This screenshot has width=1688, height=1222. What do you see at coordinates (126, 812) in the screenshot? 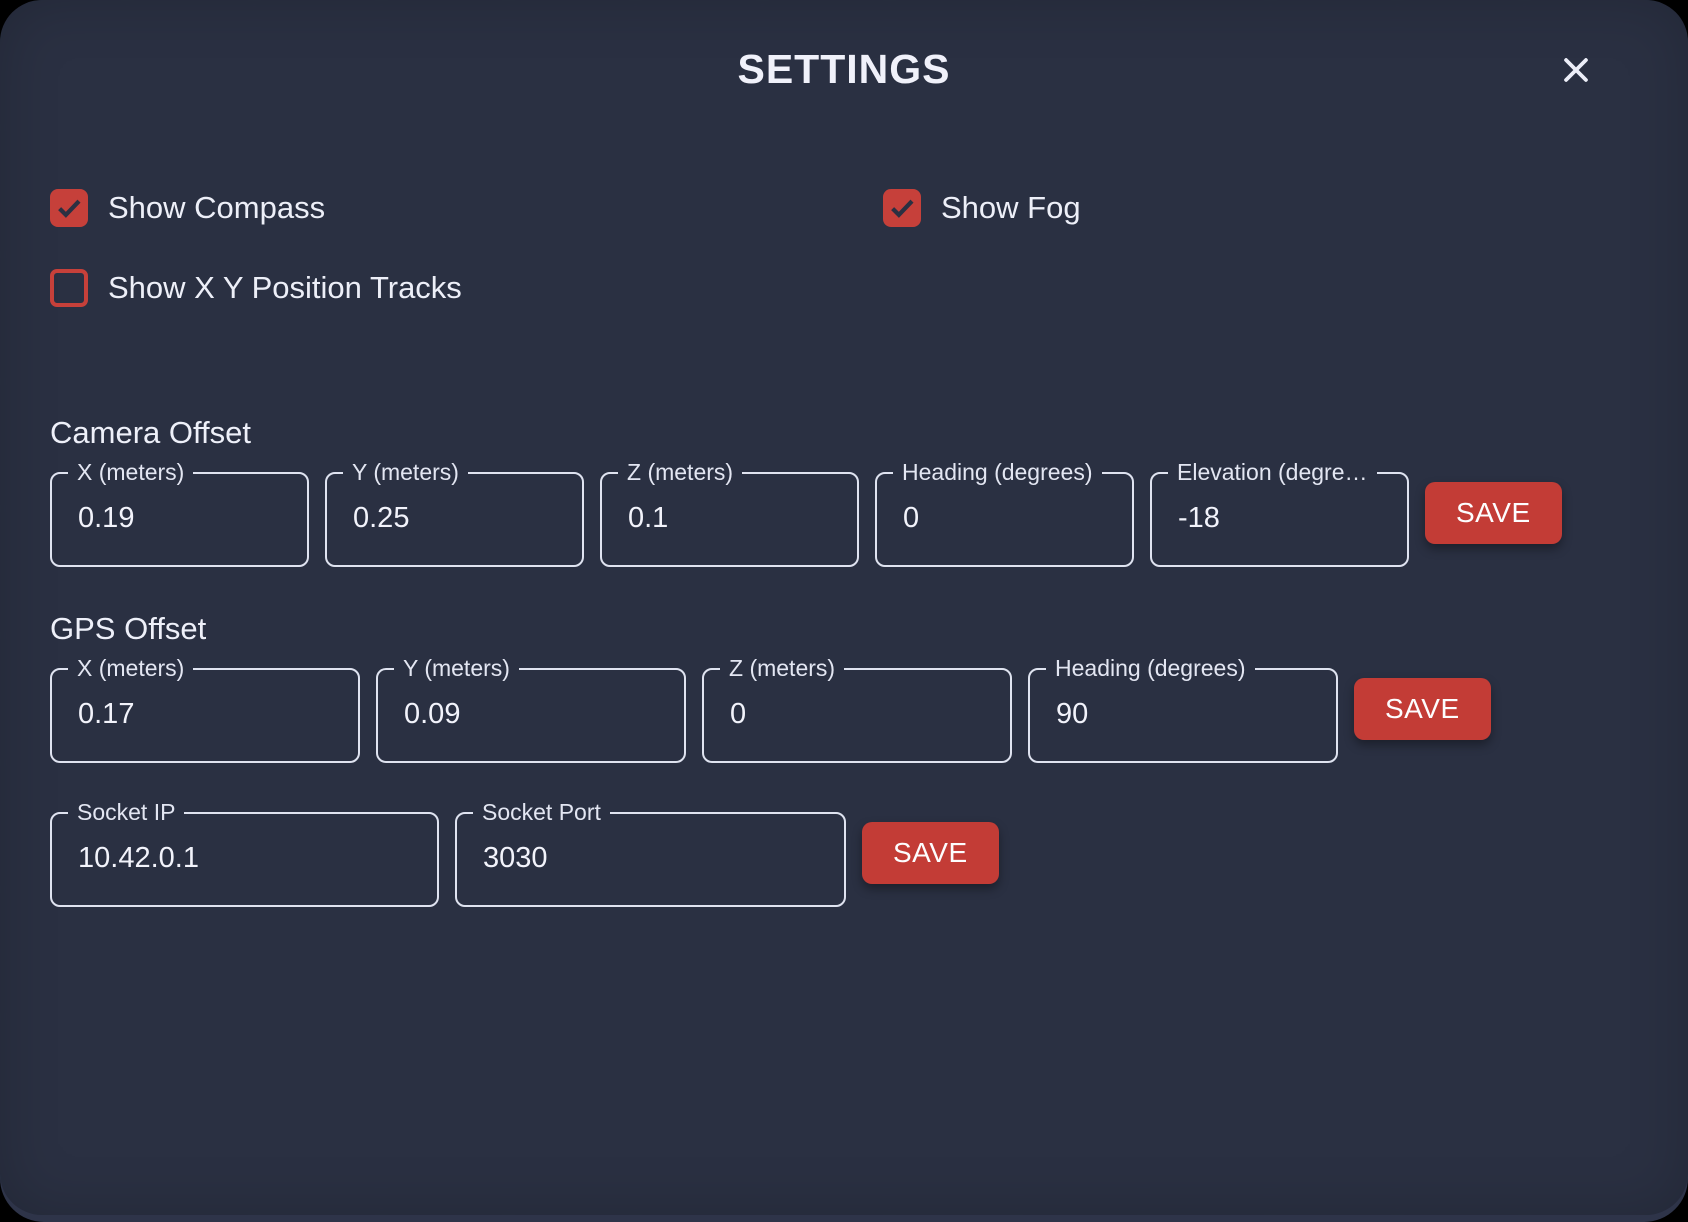
I see `field-label: Socket IP` at bounding box center [126, 812].